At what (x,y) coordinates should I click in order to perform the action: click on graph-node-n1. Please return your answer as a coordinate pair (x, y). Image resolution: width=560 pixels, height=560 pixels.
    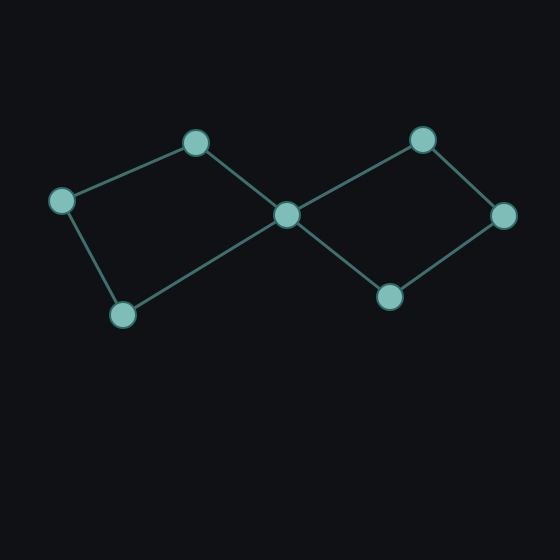
    Looking at the image, I should click on (62, 201).